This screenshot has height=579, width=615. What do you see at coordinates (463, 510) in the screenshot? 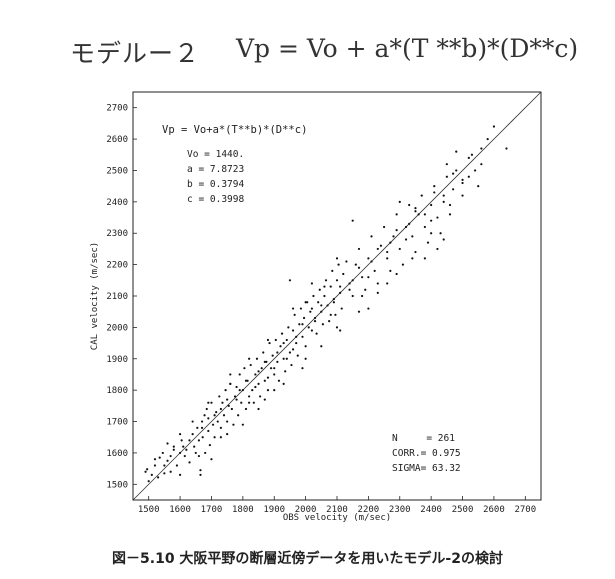
I see `x-tick-label: 2500` at bounding box center [463, 510].